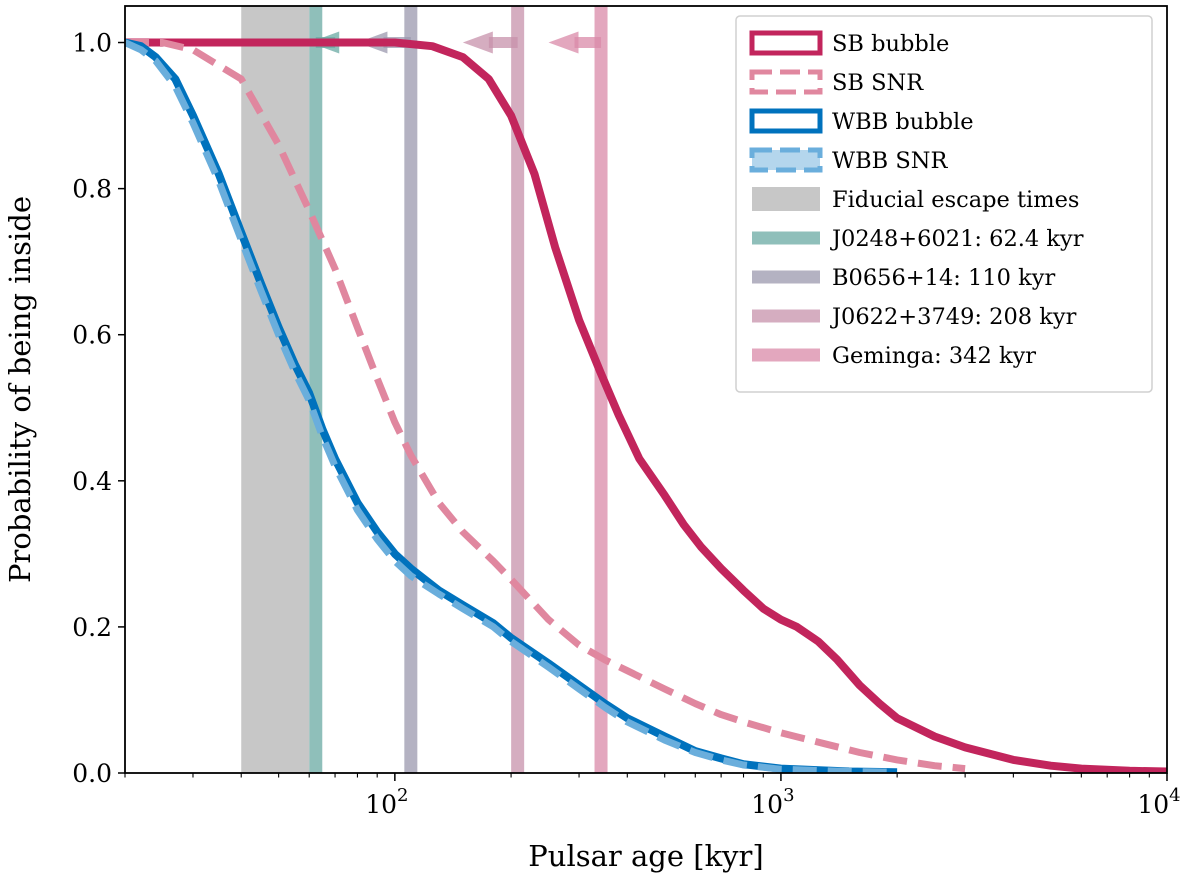  I want to click on y-axis-label: Probability of being inside, so click(20, 389).